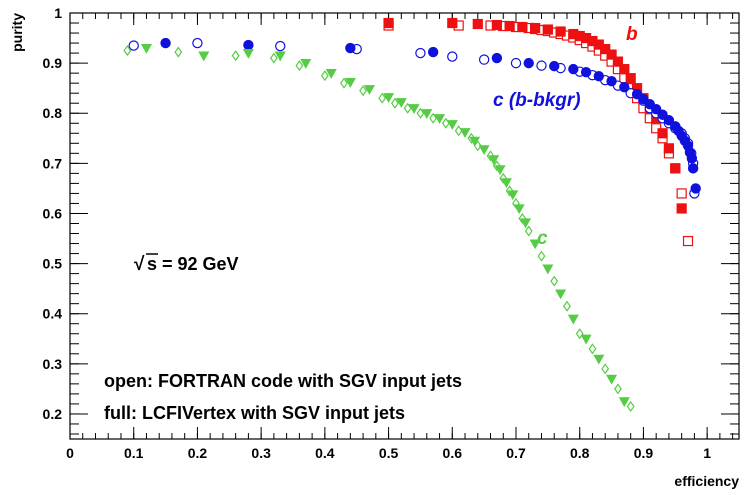  What do you see at coordinates (644, 453) in the screenshot?
I see `x-tick-label: 0.9` at bounding box center [644, 453].